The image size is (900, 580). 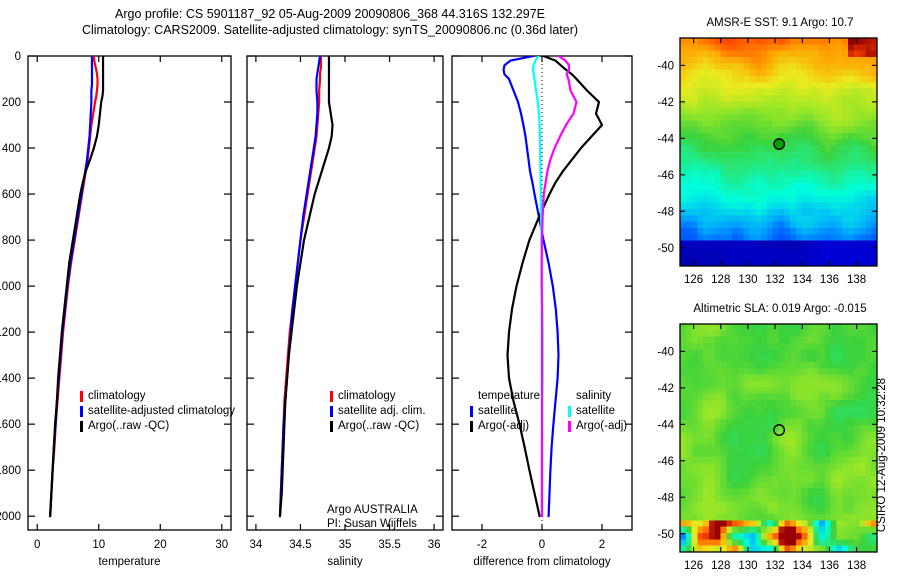 What do you see at coordinates (767, 161) in the screenshot?
I see `sst-heatmap: 126 128 130 132 134 136 138 -40 -42 -44 -46 -48 -50` at bounding box center [767, 161].